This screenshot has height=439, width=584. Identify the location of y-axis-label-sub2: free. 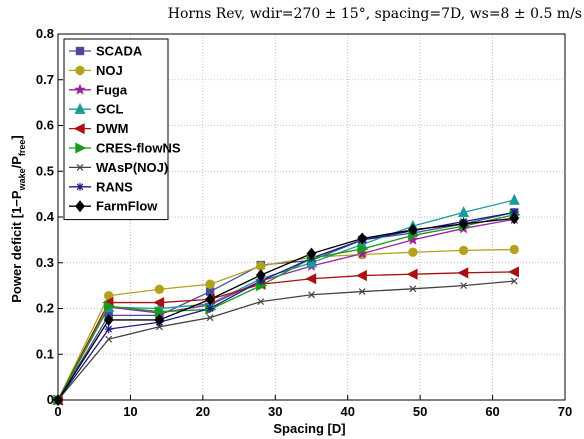
(22, 148).